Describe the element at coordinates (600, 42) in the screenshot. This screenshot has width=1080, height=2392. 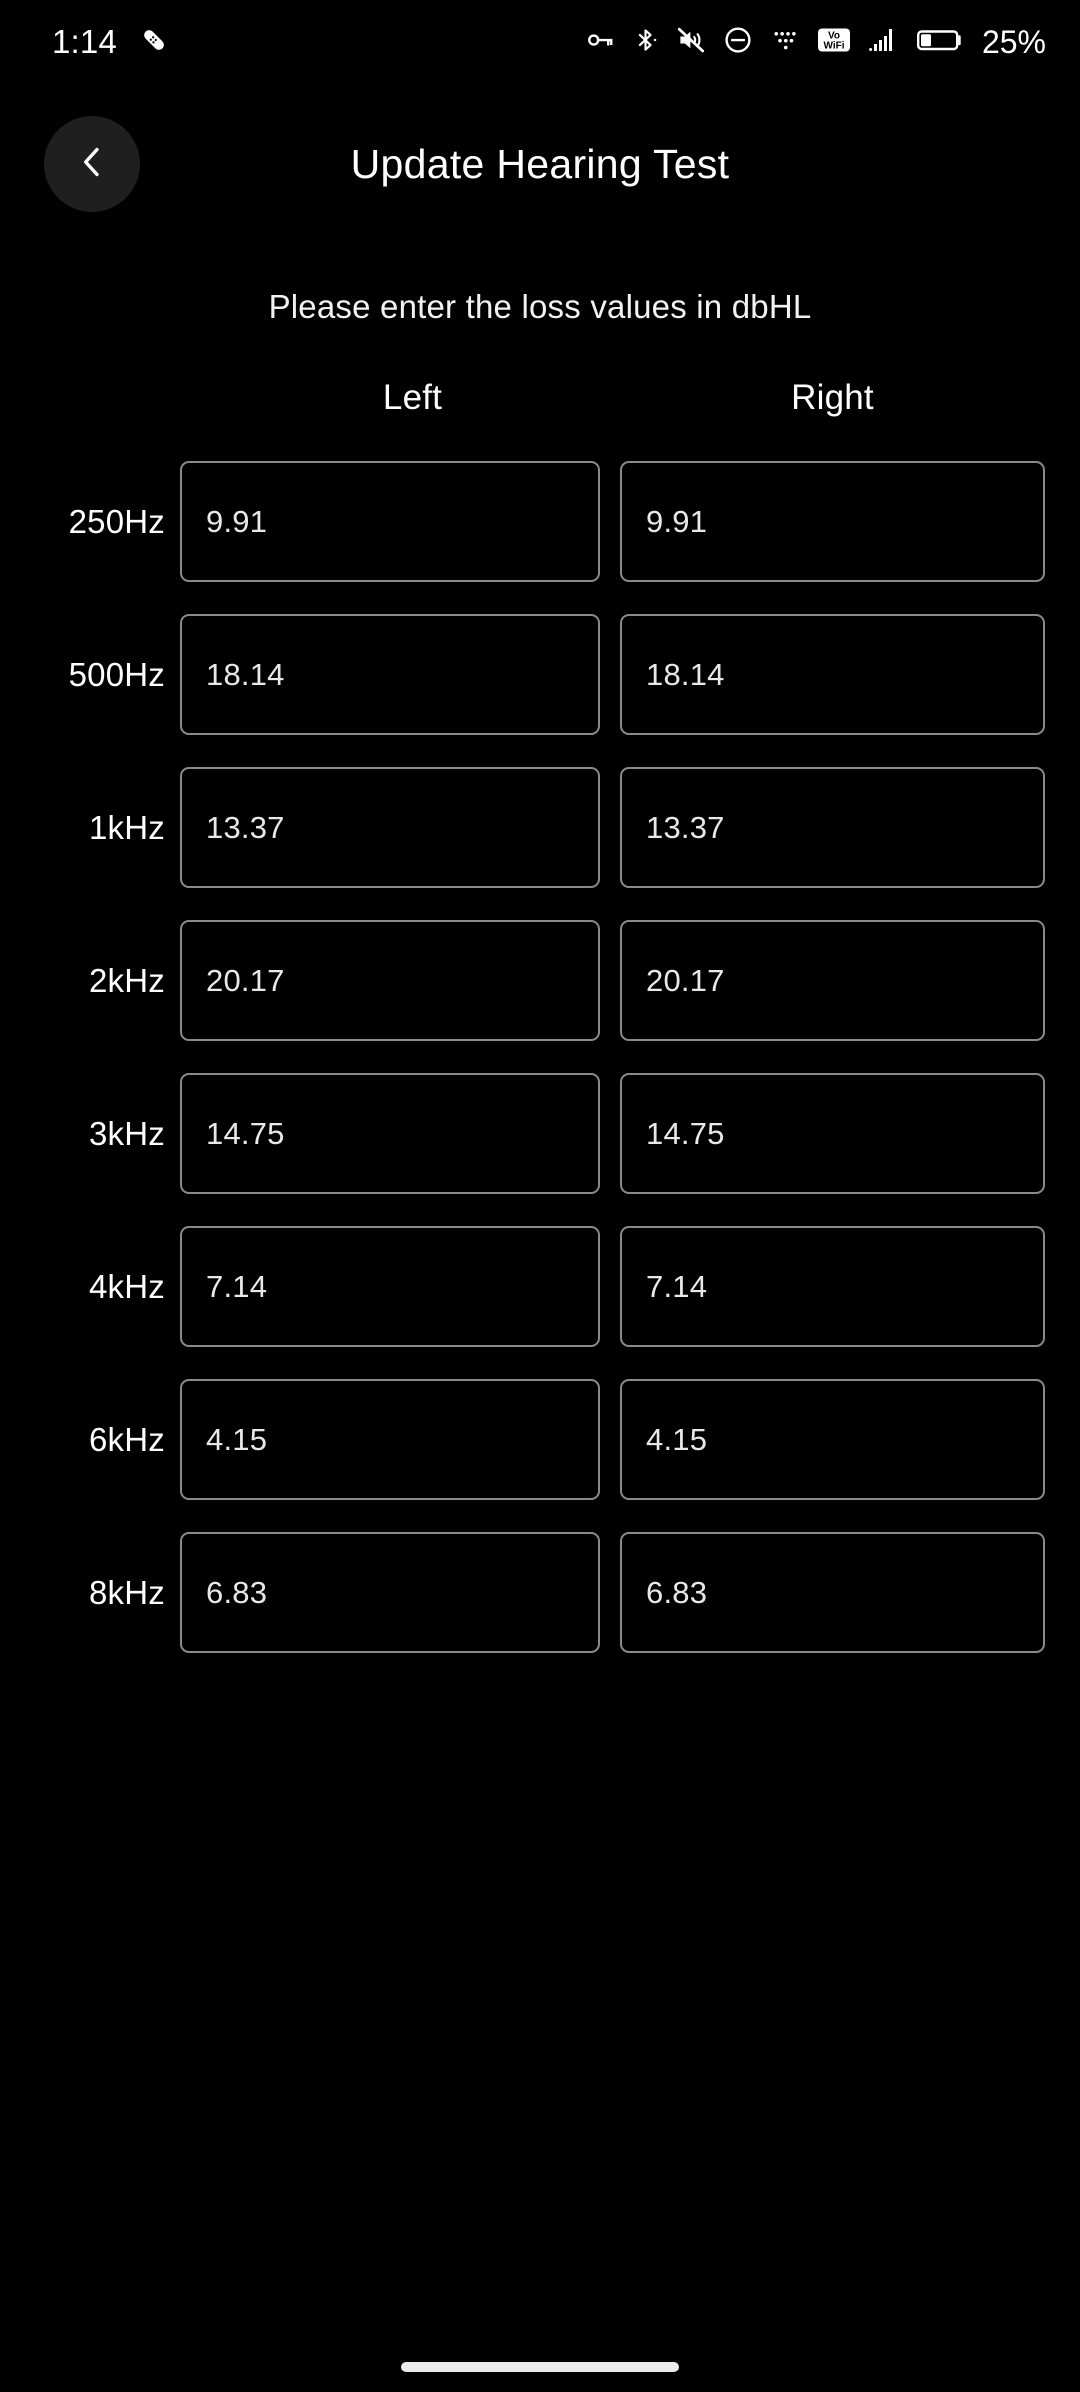
I see `vpn-key-icon` at that location.